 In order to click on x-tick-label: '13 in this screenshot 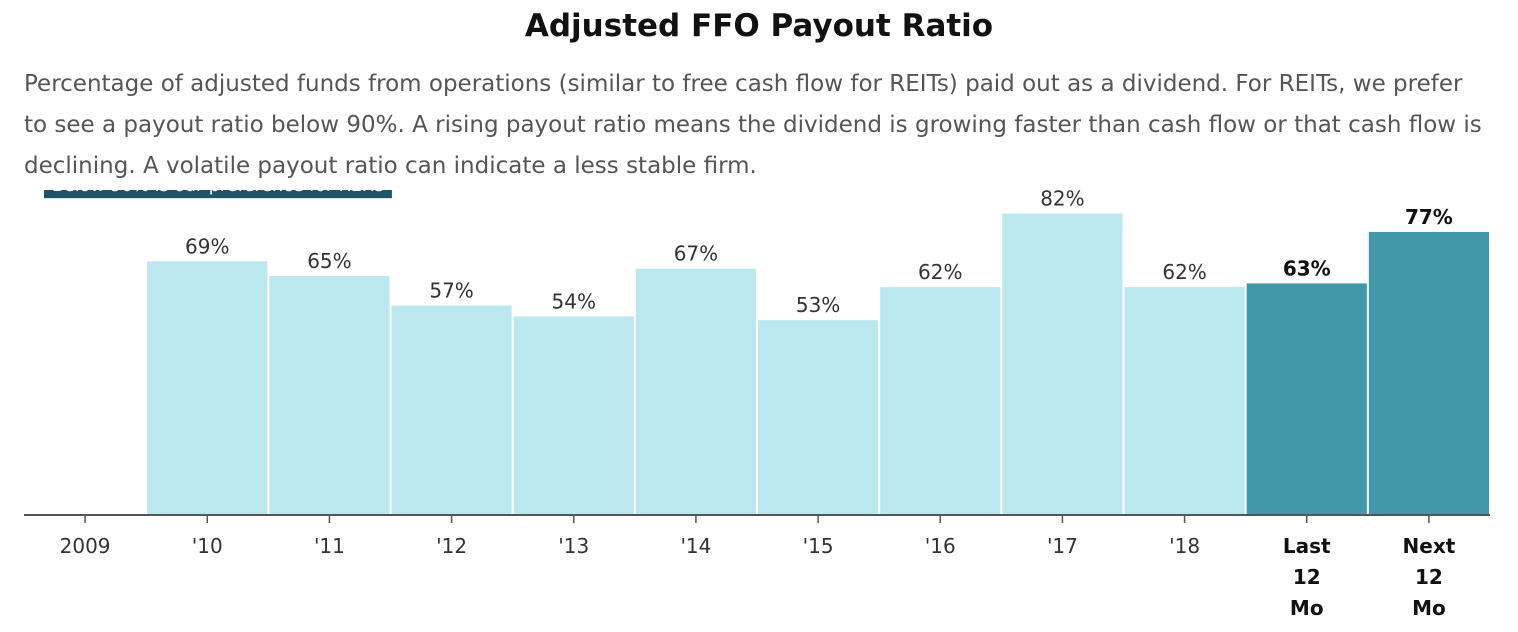, I will do `click(573, 546)`.